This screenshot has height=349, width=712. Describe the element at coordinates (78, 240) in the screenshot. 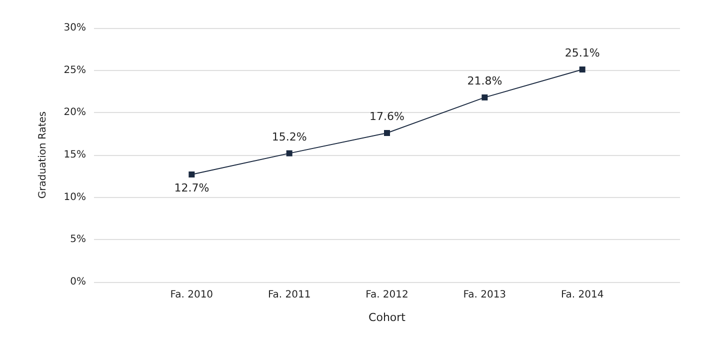

I see `y-tick-label: 5%` at that location.